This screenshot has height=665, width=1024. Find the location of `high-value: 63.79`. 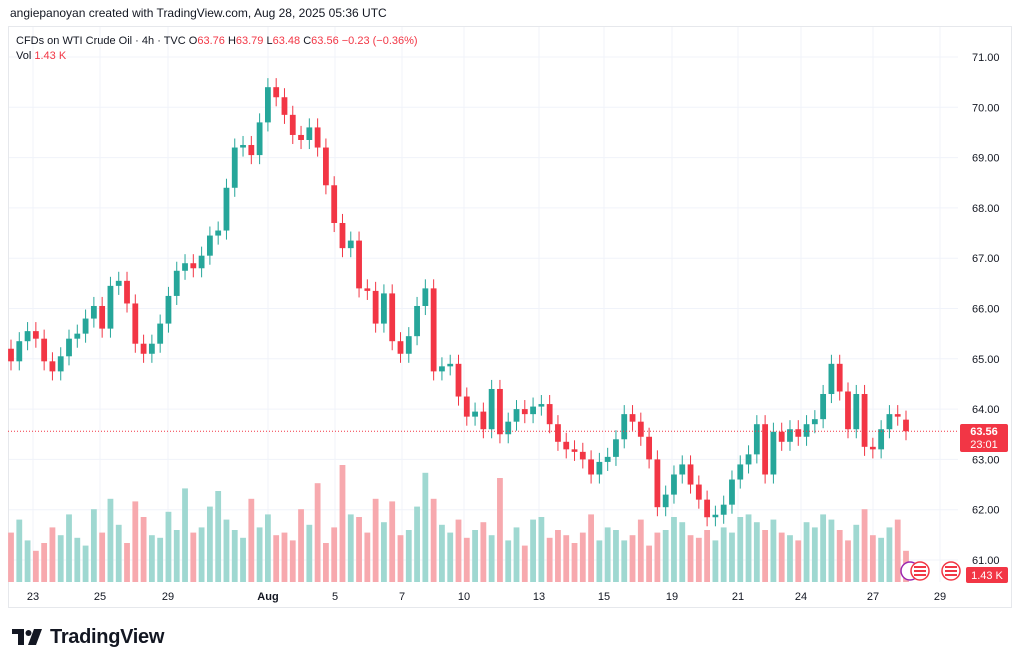

high-value: 63.79 is located at coordinates (249, 41).